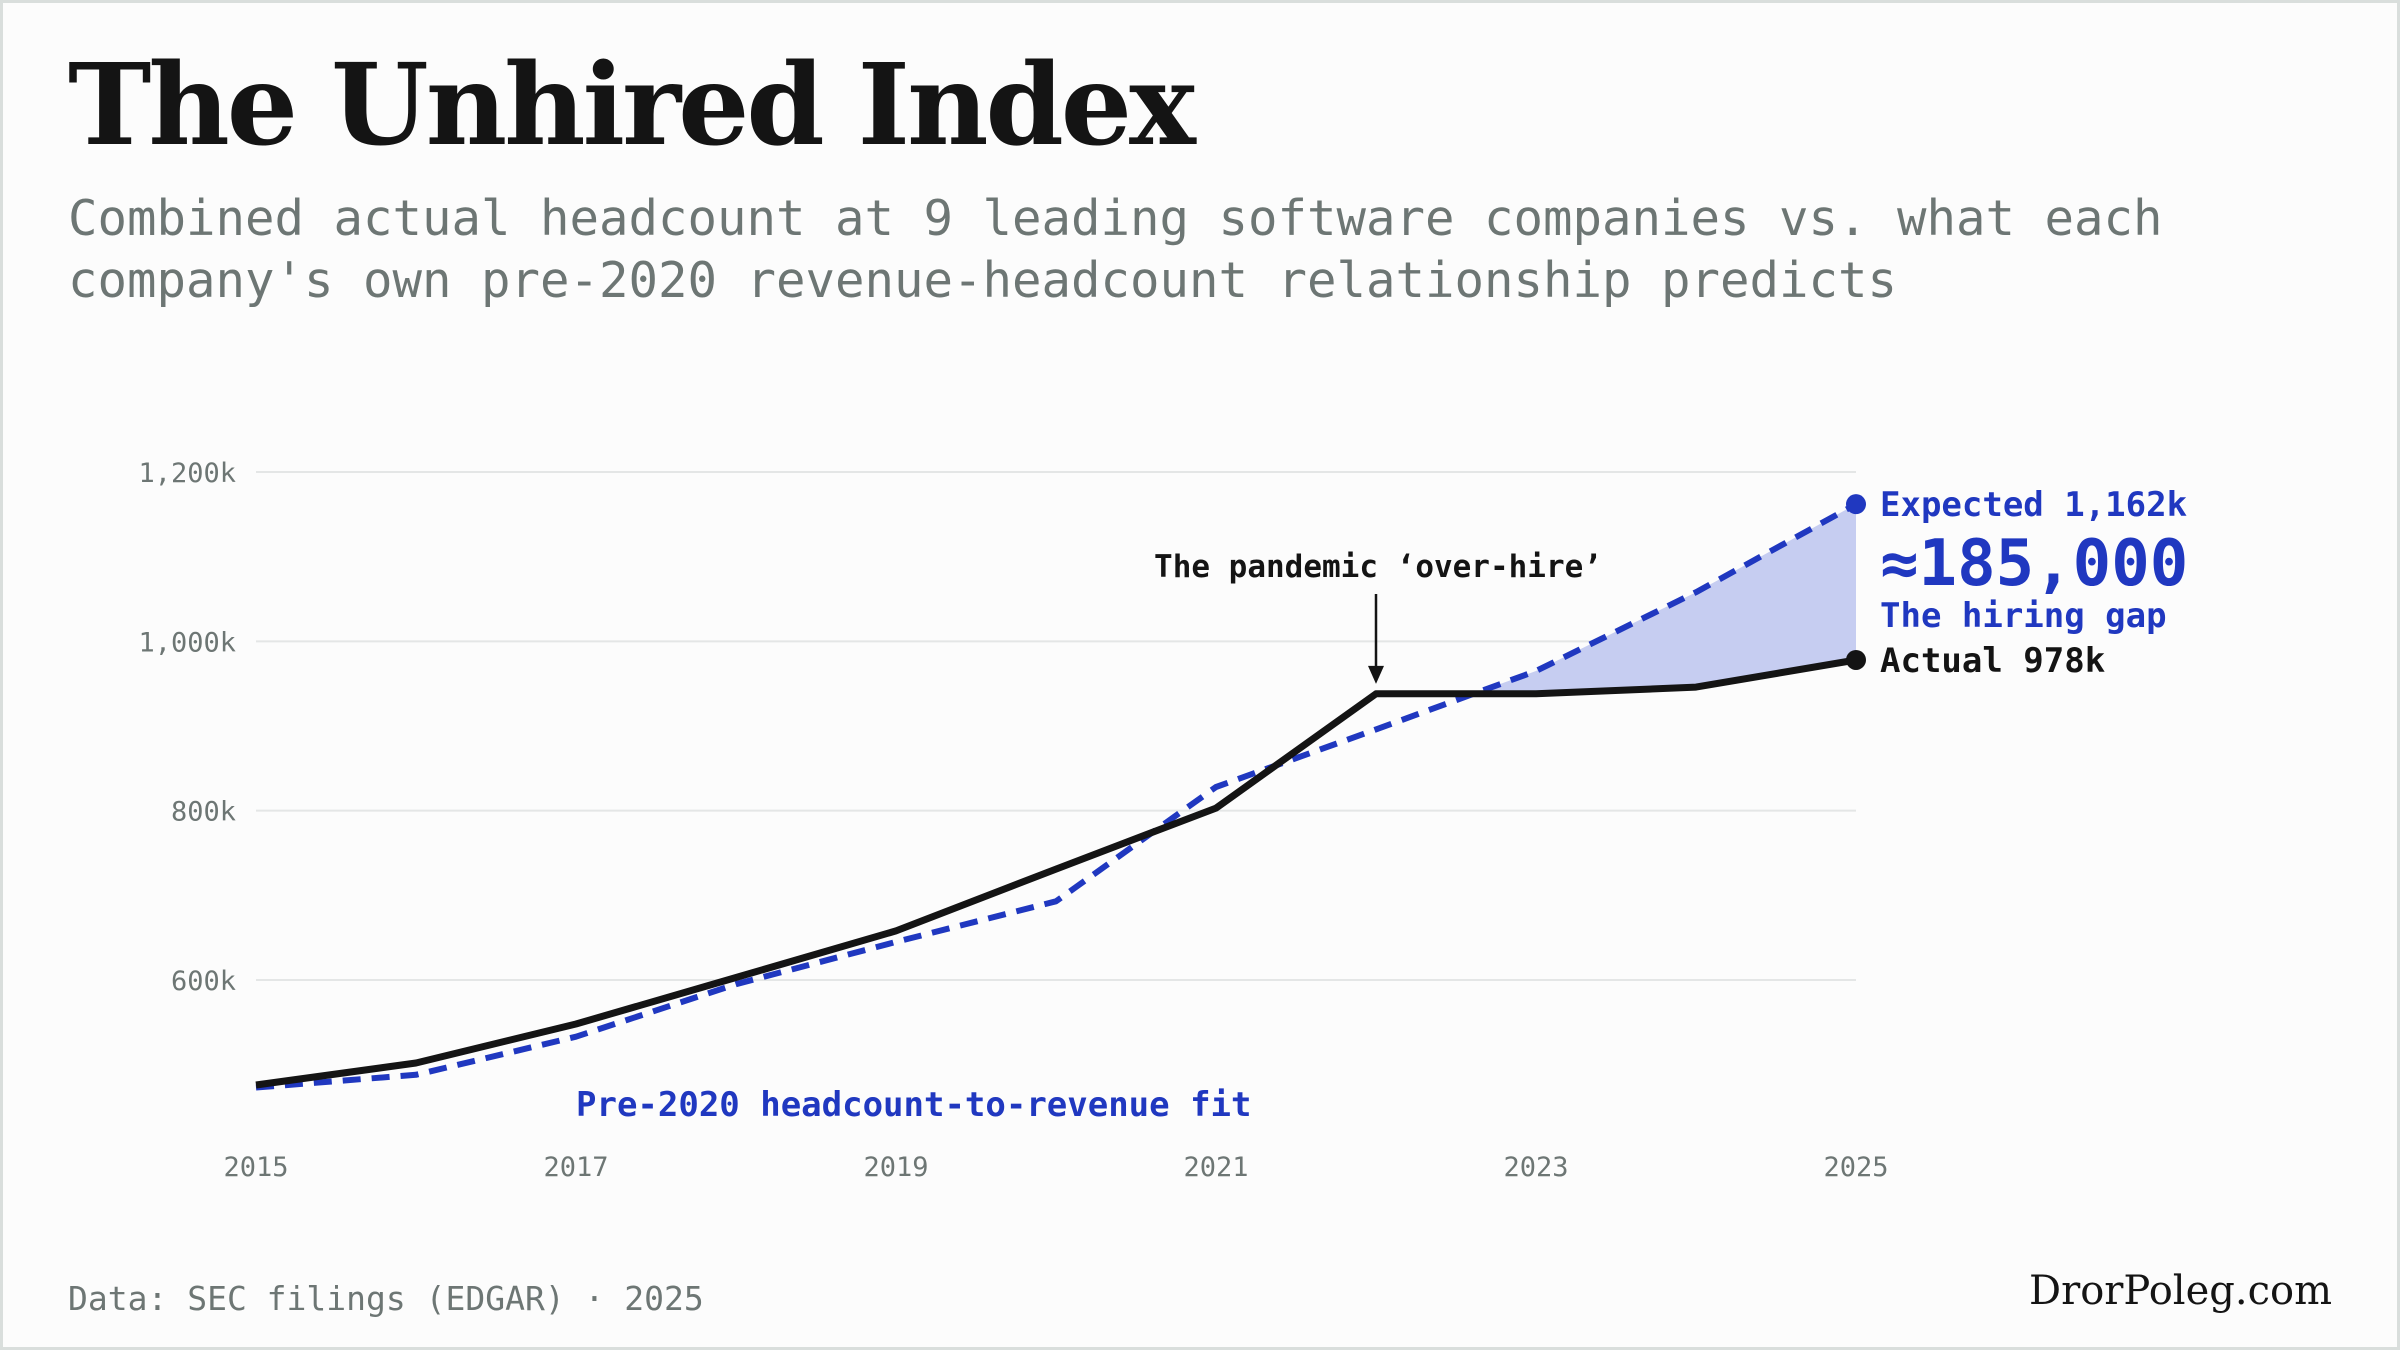  I want to click on brand-logo: DrorPoleg.com, so click(2180, 1291).